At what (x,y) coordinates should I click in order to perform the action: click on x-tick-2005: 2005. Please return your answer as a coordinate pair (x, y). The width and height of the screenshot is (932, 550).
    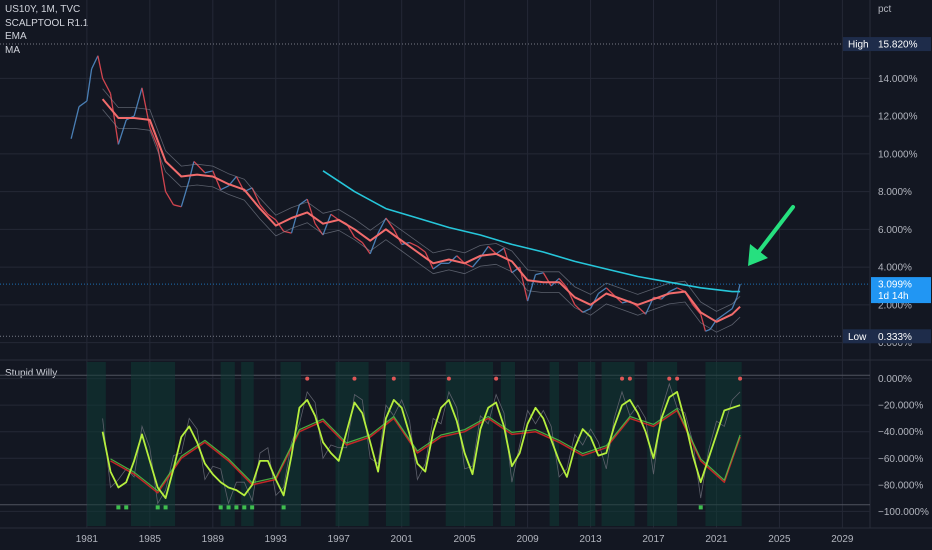
    Looking at the image, I should click on (465, 539).